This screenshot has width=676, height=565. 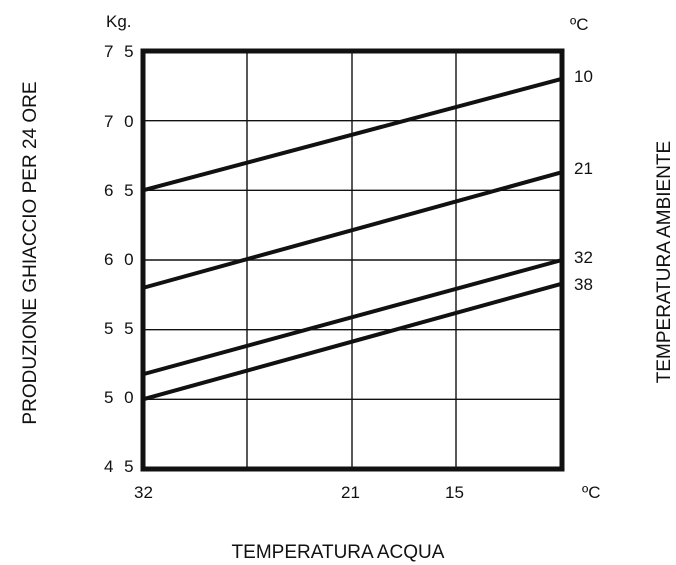 What do you see at coordinates (119, 21) in the screenshot?
I see `y-unit-label: Kg.` at bounding box center [119, 21].